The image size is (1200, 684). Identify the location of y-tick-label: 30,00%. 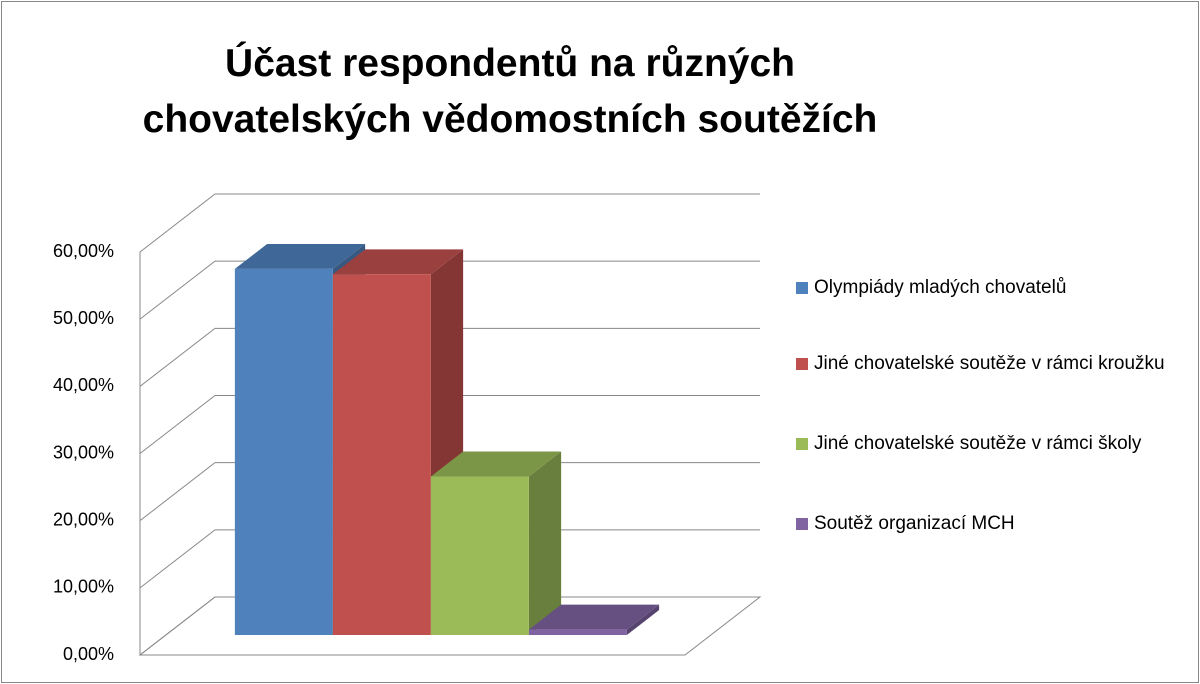
(83, 452).